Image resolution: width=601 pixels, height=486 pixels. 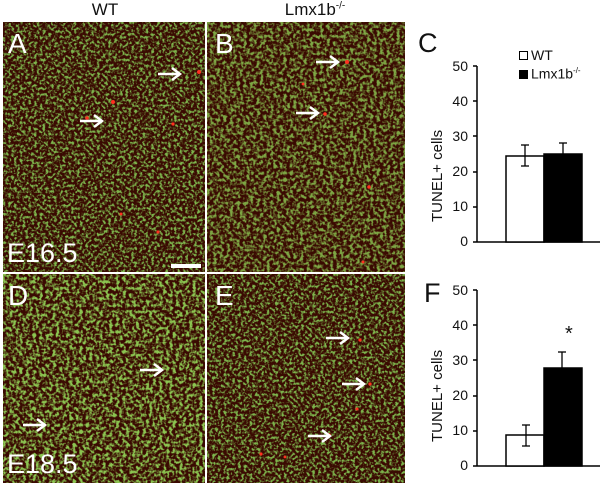 I want to click on panel-letter-b: B, so click(x=224, y=43).